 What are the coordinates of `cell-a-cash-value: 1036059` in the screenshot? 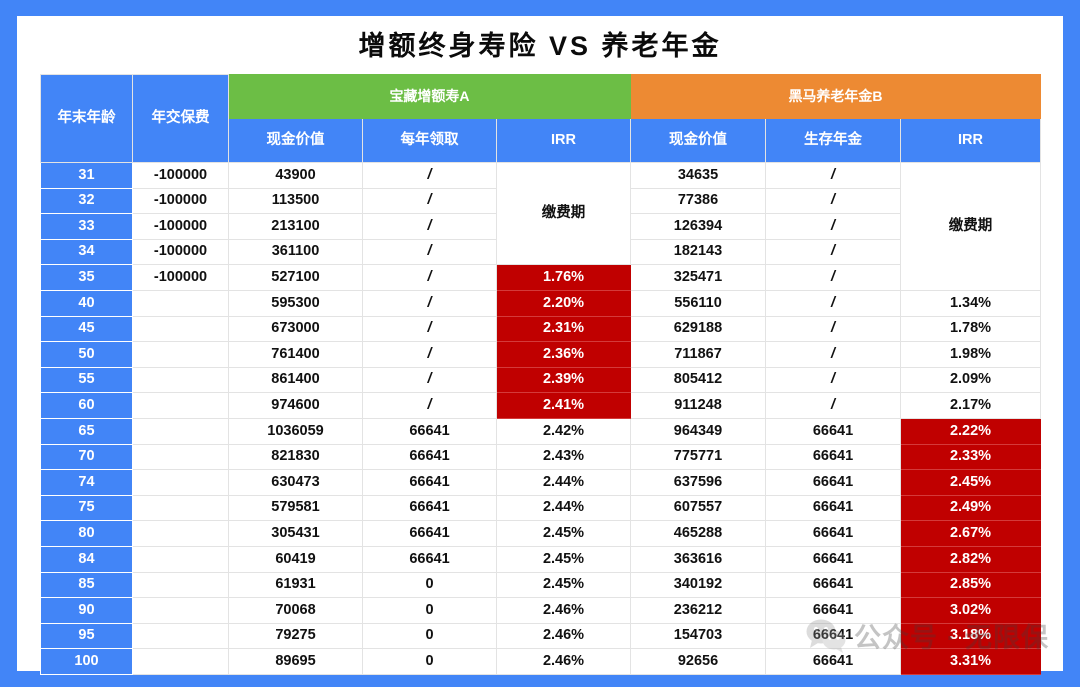 It's located at (295, 431).